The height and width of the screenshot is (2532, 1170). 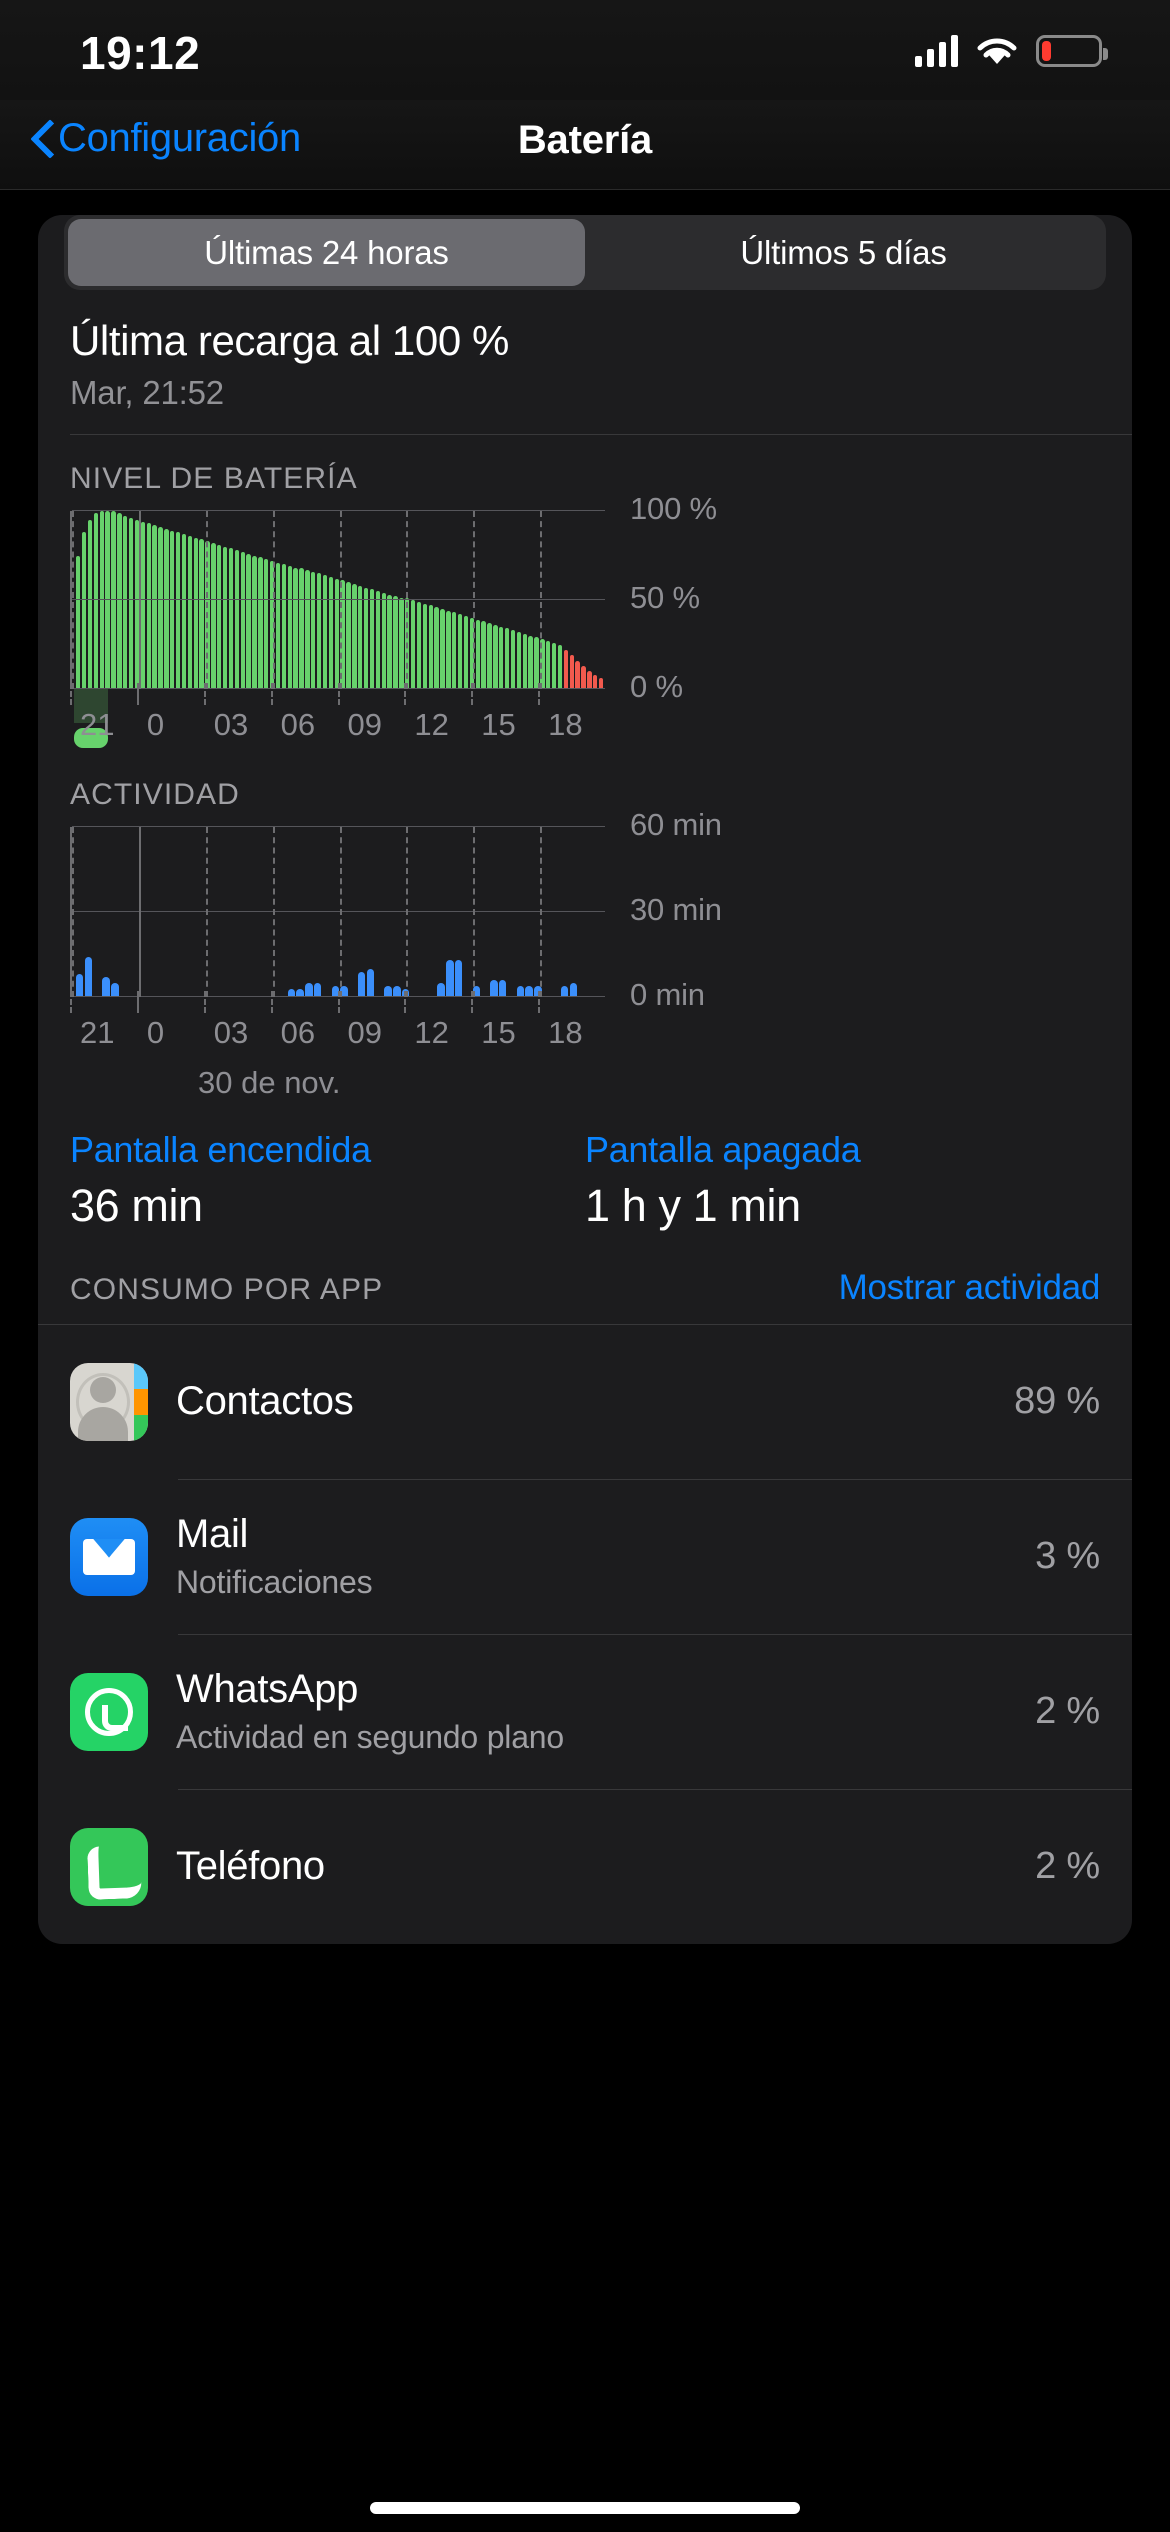 I want to click on activity-x-axis: 21 0 03 06 09 12 15 18, so click(x=337, y=1025).